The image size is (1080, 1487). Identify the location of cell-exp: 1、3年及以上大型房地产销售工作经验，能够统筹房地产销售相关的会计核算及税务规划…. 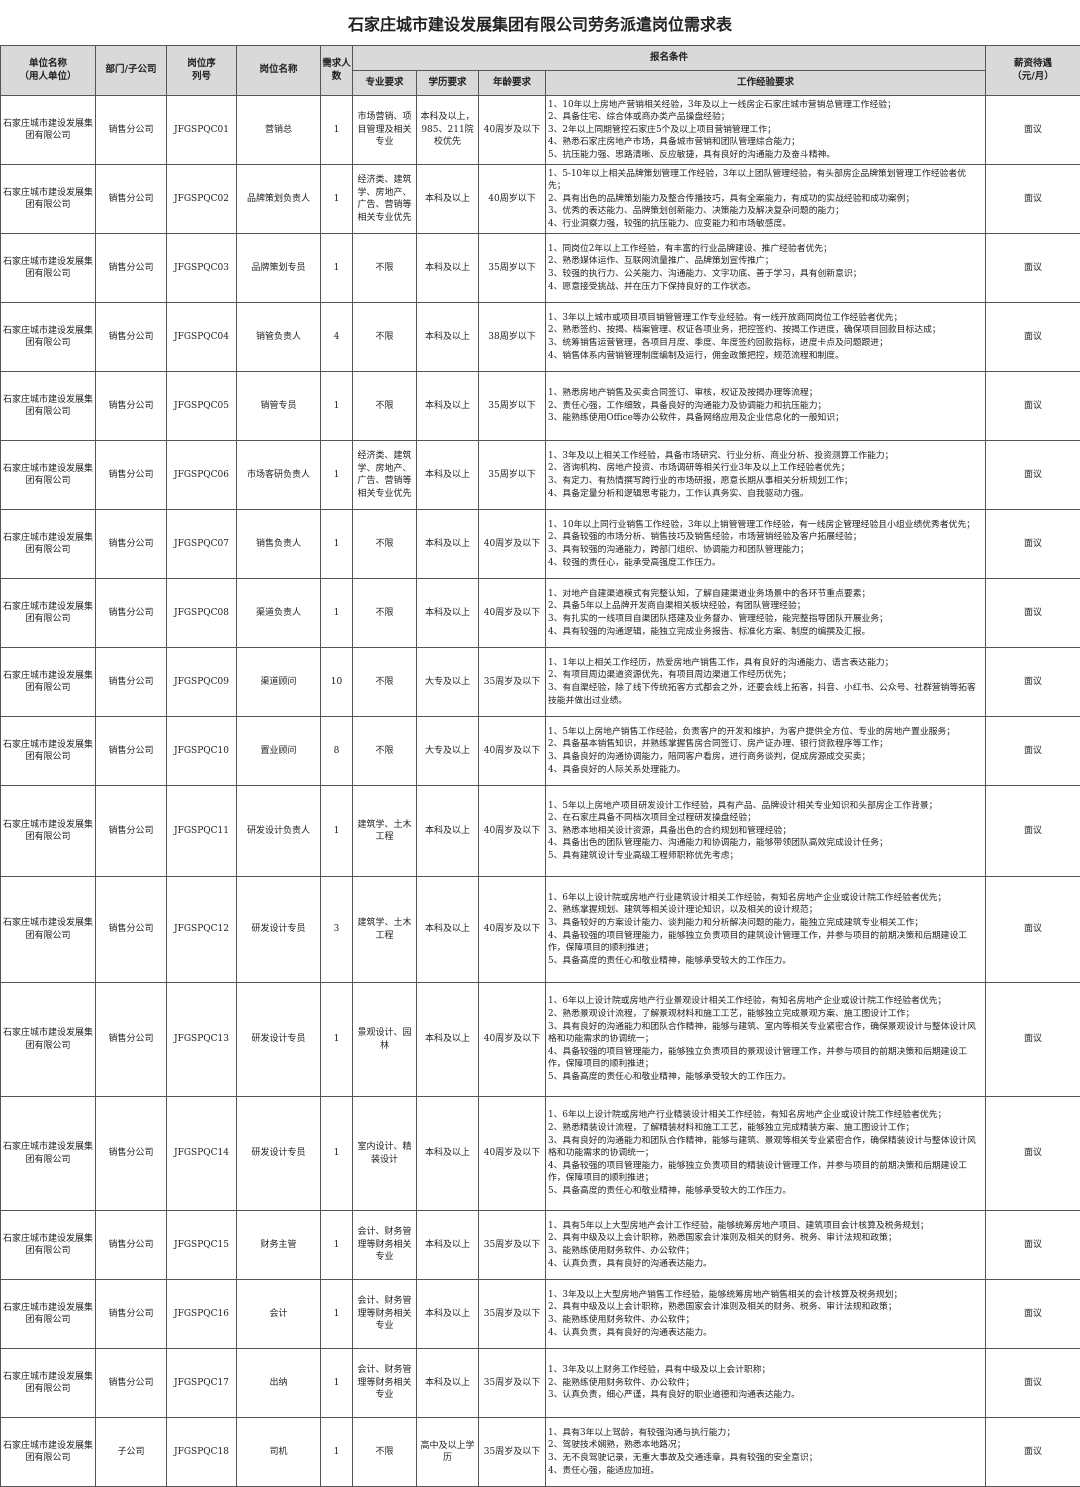
(766, 1314).